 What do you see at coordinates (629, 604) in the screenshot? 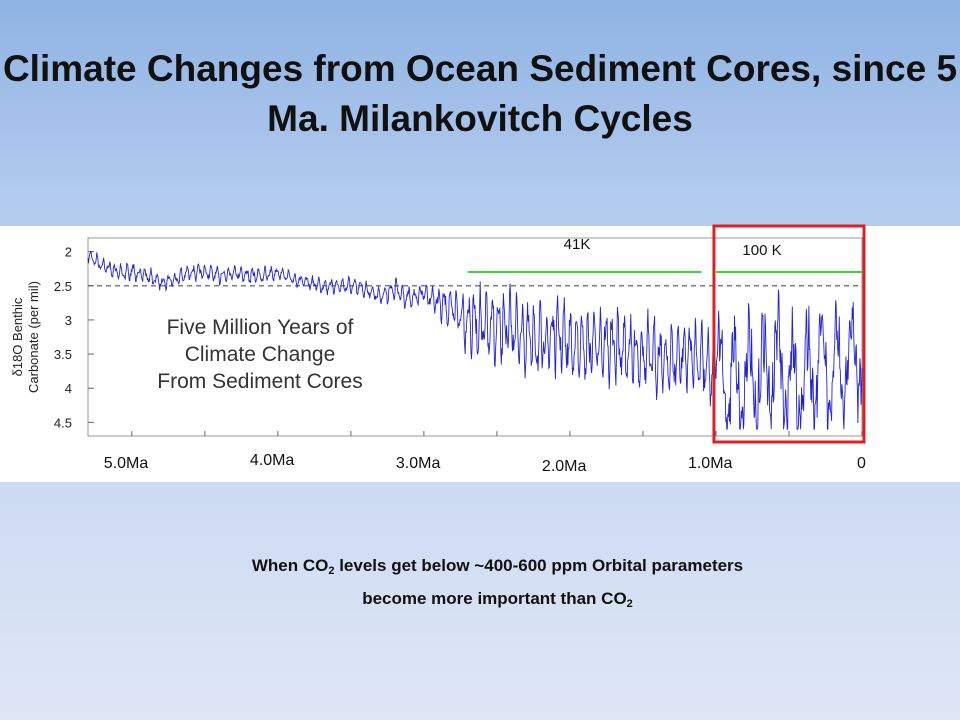
I see `note-line2-sub: 2` at bounding box center [629, 604].